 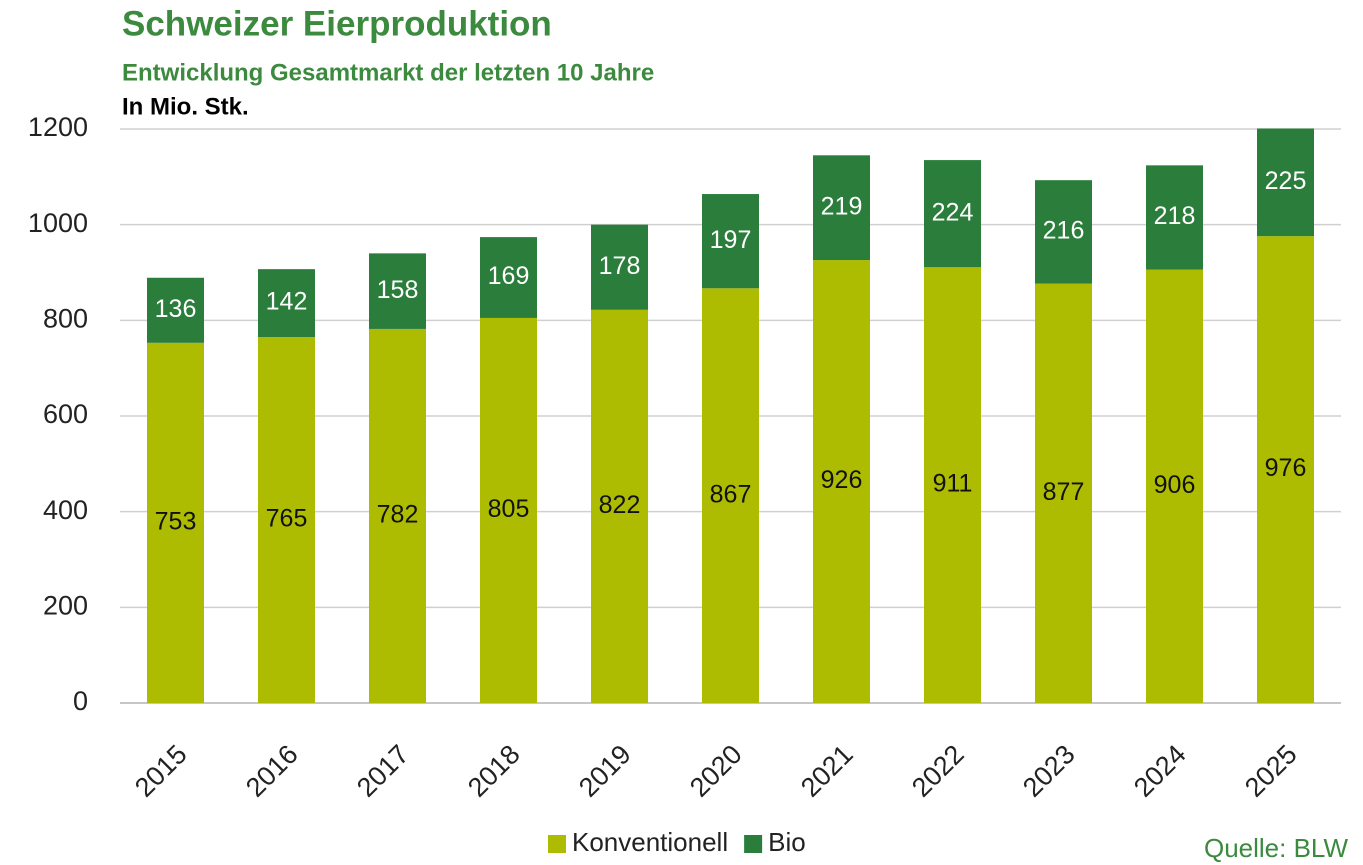 I want to click on data-label: 822, so click(x=620, y=505).